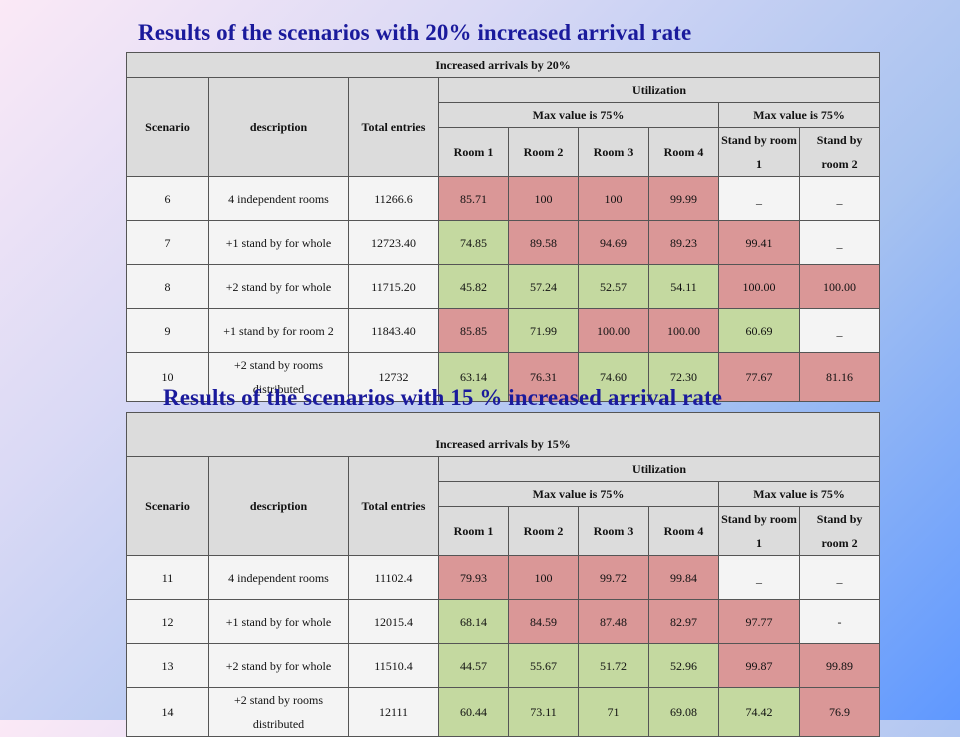 This screenshot has width=960, height=737. I want to click on cell-room-3: 71, so click(613, 712).